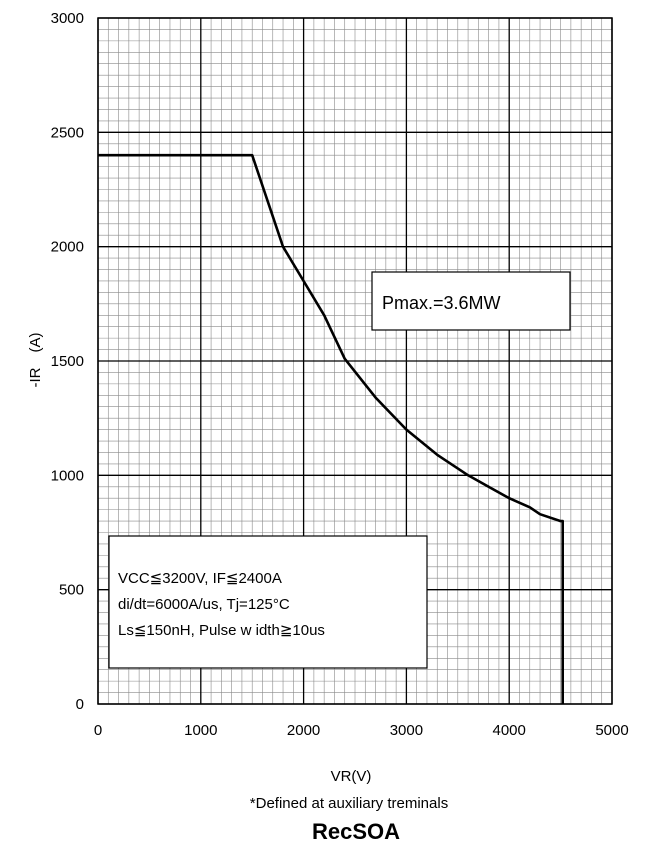  What do you see at coordinates (349, 803) in the screenshot?
I see `footnote: *Defined at auxiliary treminals` at bounding box center [349, 803].